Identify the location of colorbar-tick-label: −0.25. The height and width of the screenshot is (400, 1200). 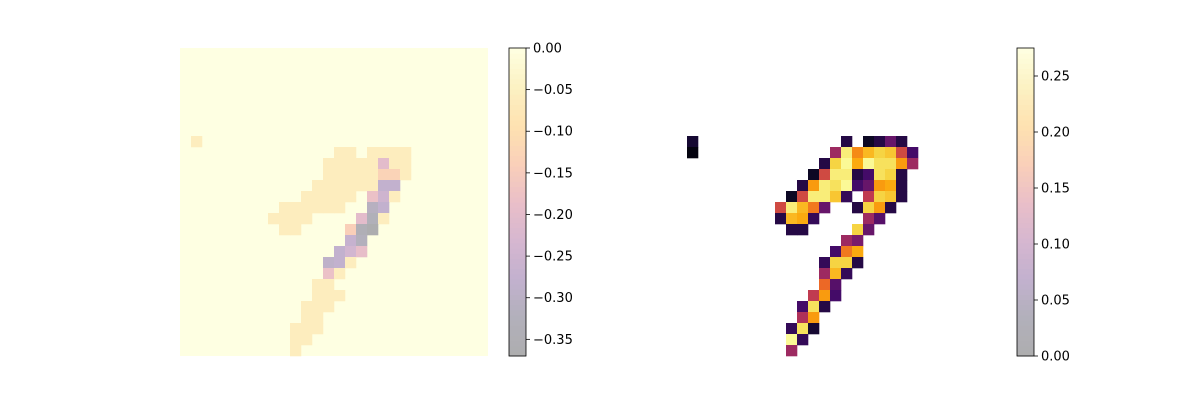
(553, 257).